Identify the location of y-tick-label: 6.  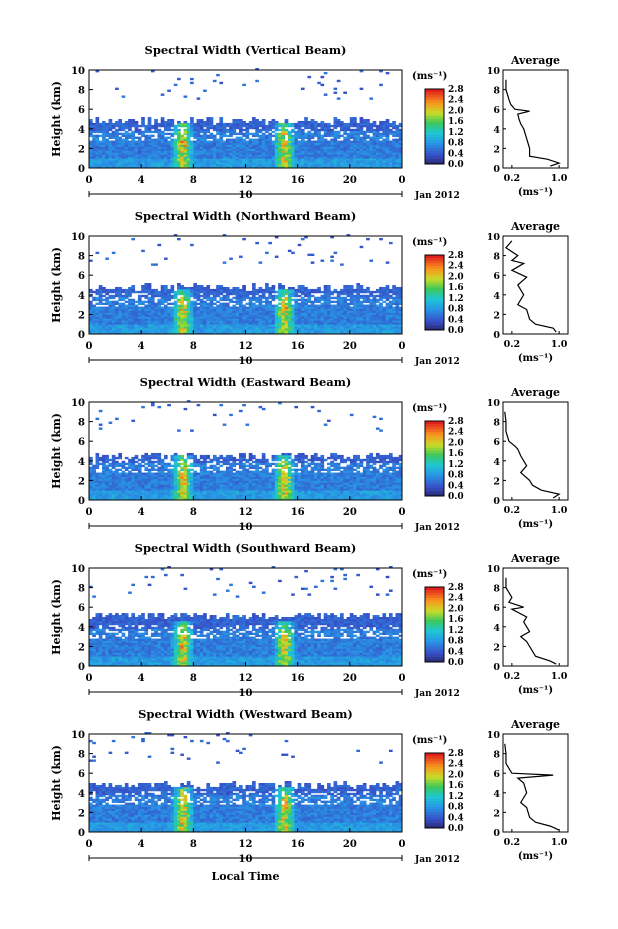
(81, 110).